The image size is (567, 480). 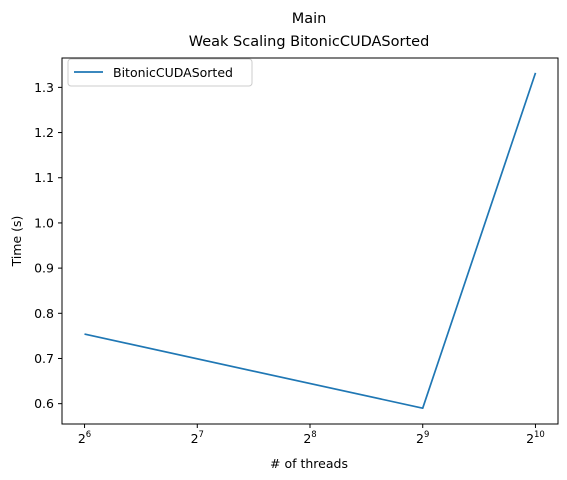 I want to click on y-axis-label: Time (s), so click(x=16, y=242).